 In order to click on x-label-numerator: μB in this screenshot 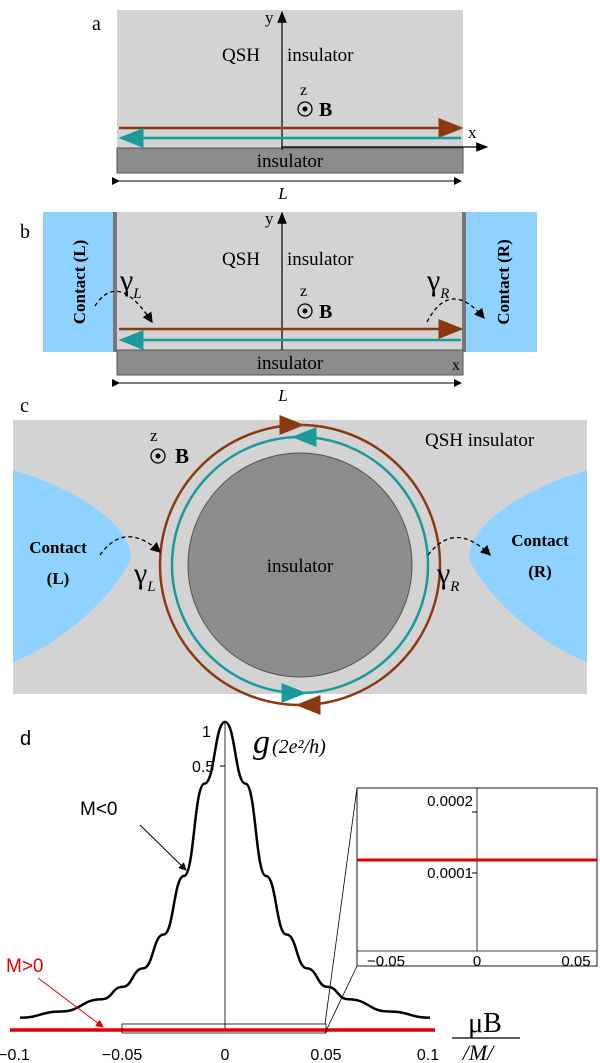, I will do `click(485, 1023)`.